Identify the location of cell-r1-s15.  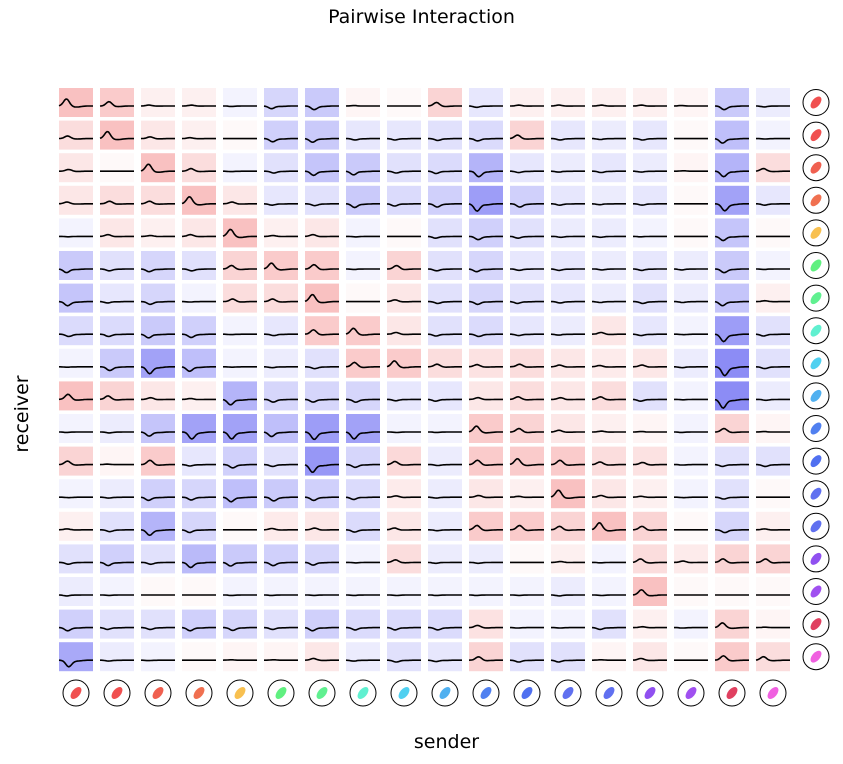
(691, 135).